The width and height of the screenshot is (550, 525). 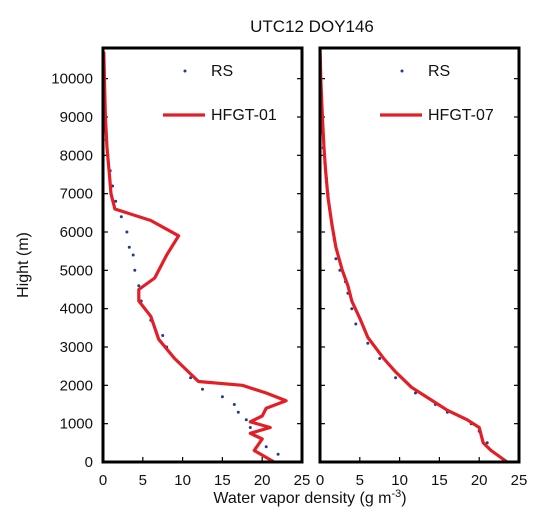 What do you see at coordinates (89, 462) in the screenshot?
I see `y-tick-label: 0` at bounding box center [89, 462].